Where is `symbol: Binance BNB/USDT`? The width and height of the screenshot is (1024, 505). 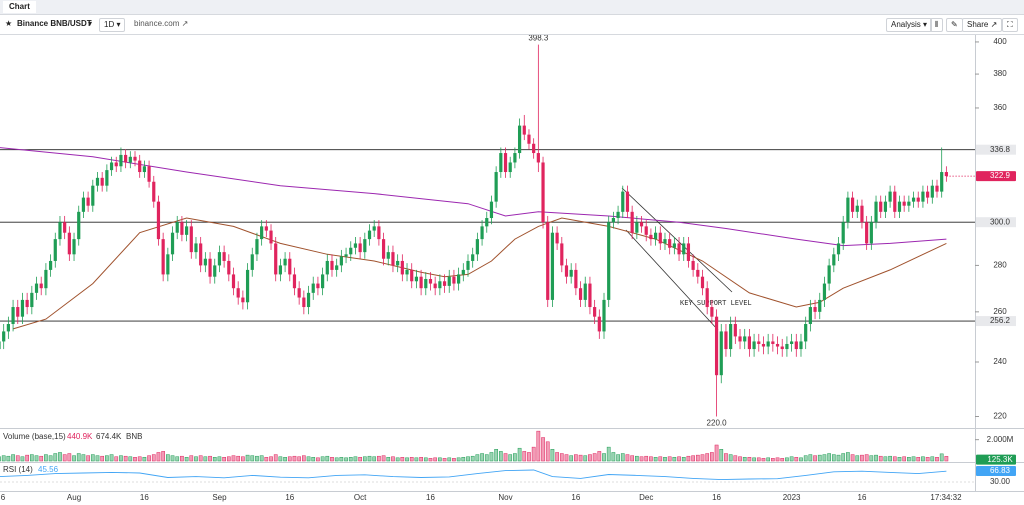 symbol: Binance BNB/USDT is located at coordinates (54, 23).